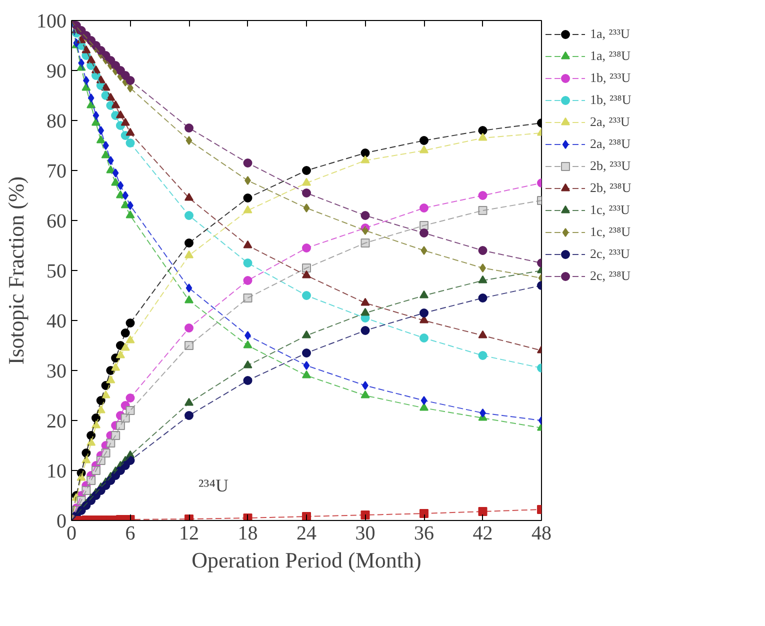 Image resolution: width=765 pixels, height=626 pixels. I want to click on y-tick-label: 10, so click(56, 471).